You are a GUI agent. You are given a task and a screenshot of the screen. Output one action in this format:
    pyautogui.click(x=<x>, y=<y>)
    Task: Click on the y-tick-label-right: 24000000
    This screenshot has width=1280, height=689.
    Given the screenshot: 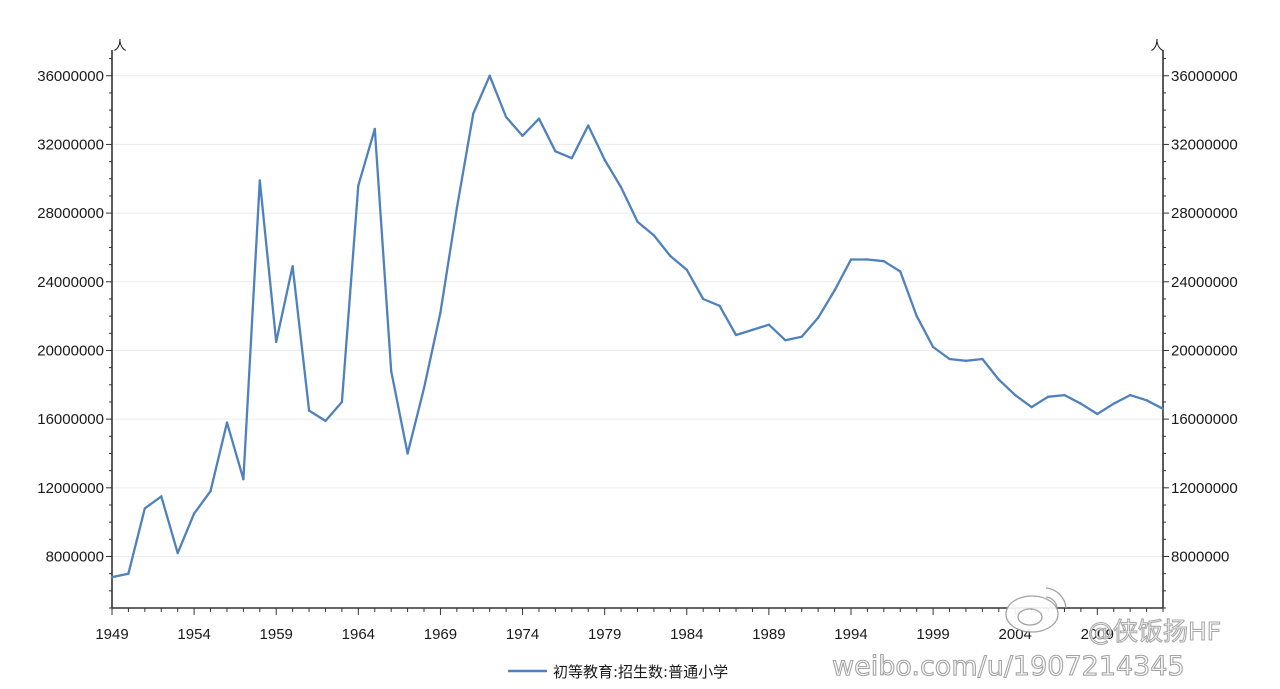 What is the action you would take?
    pyautogui.click(x=1204, y=282)
    